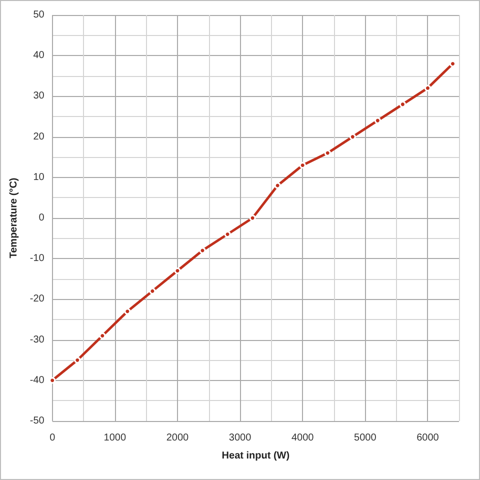 This screenshot has height=480, width=480. What do you see at coordinates (365, 438) in the screenshot?
I see `x-tick-label: 5000` at bounding box center [365, 438].